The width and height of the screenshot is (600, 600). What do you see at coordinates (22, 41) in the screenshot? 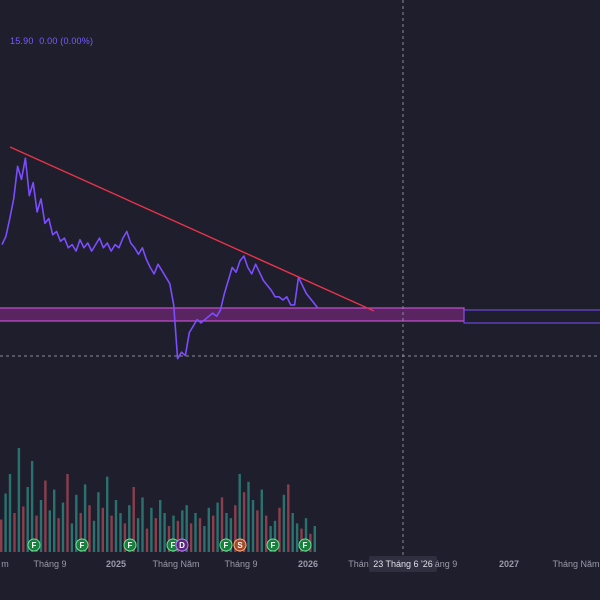
I see `legend-price: 15.90` at bounding box center [22, 41].